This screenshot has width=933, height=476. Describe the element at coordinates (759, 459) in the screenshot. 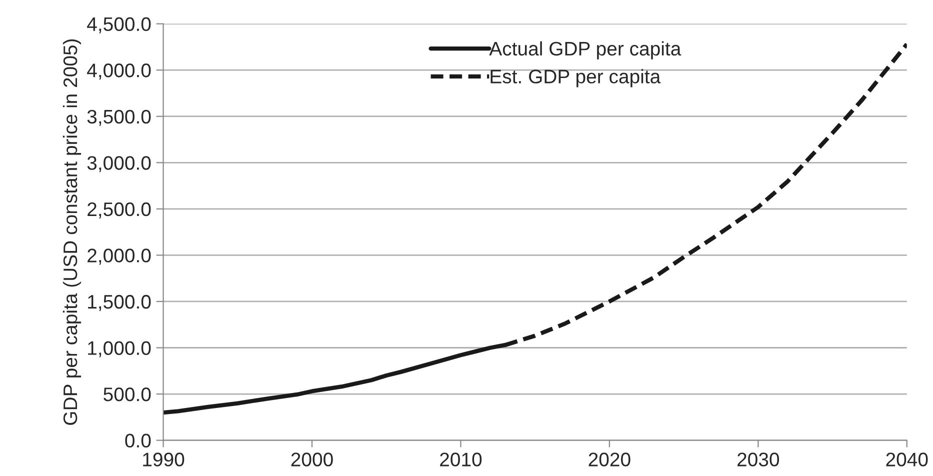

I see `x-tick-label: 2030` at that location.